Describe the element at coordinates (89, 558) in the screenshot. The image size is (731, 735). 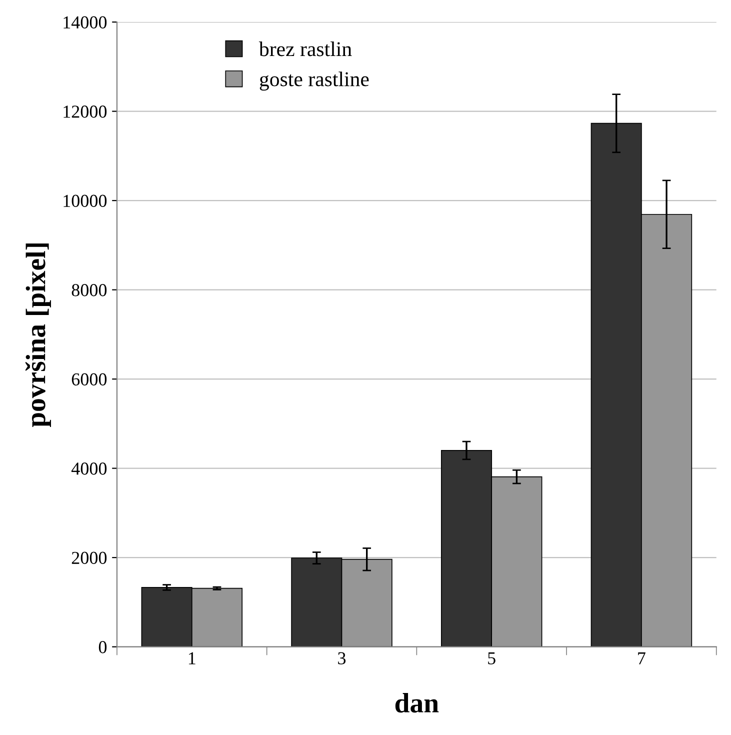
I see `y-tick-label: 2000` at that location.